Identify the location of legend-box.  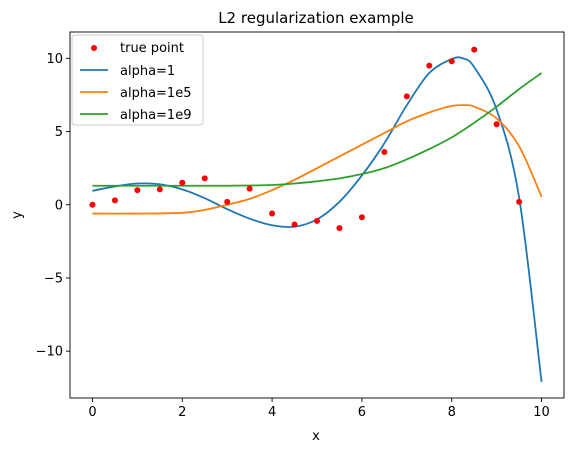
(137, 80).